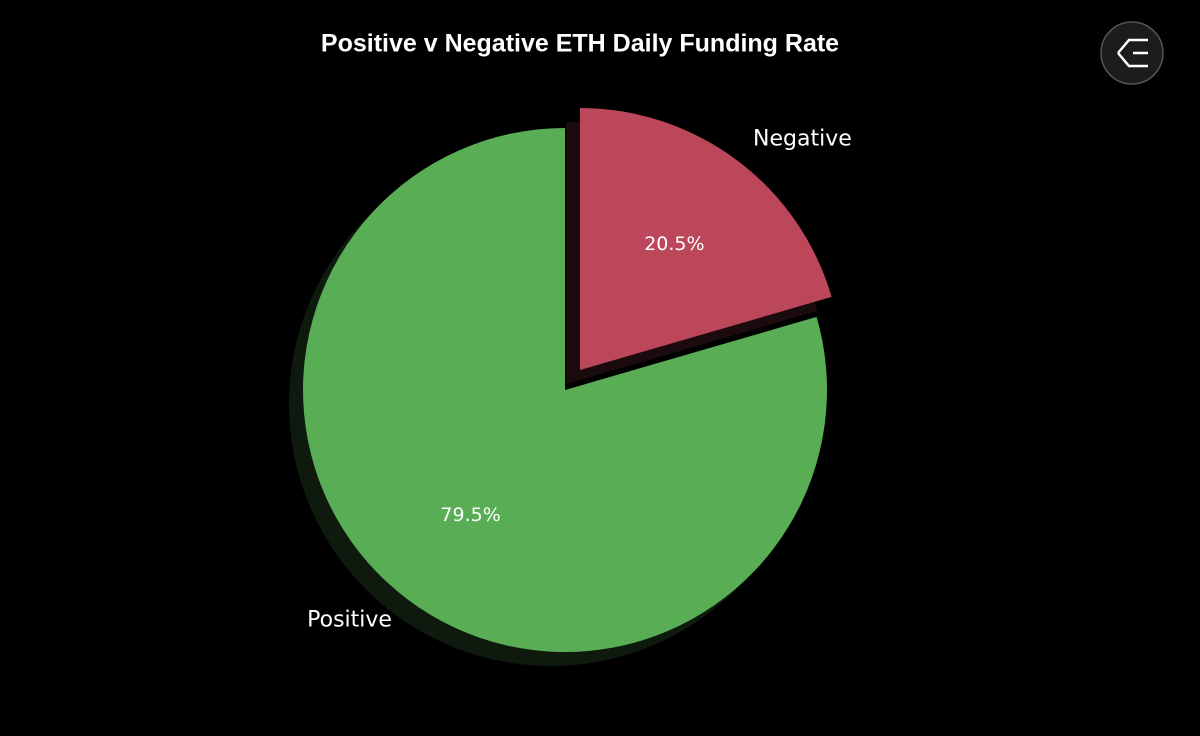  I want to click on category-label: Positive, so click(349, 619).